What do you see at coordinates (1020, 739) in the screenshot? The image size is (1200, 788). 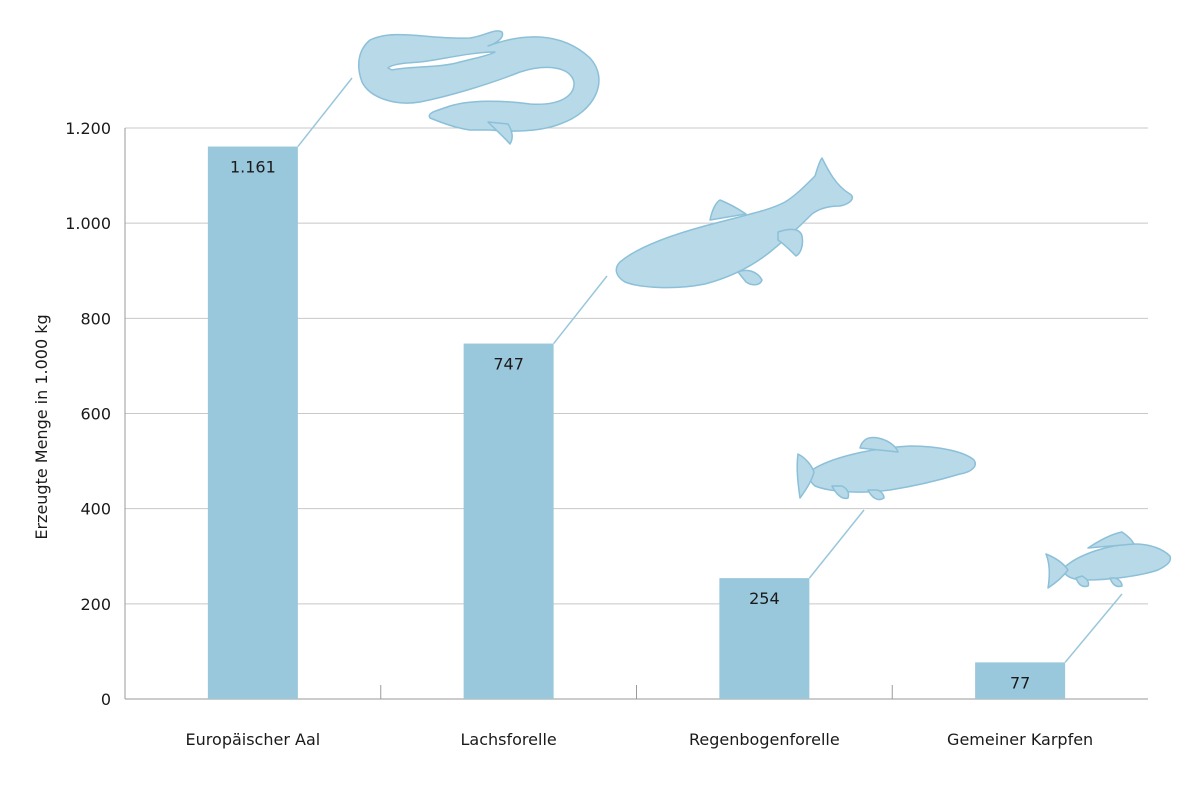 I see `category-label: Gemeiner Karpfen` at bounding box center [1020, 739].